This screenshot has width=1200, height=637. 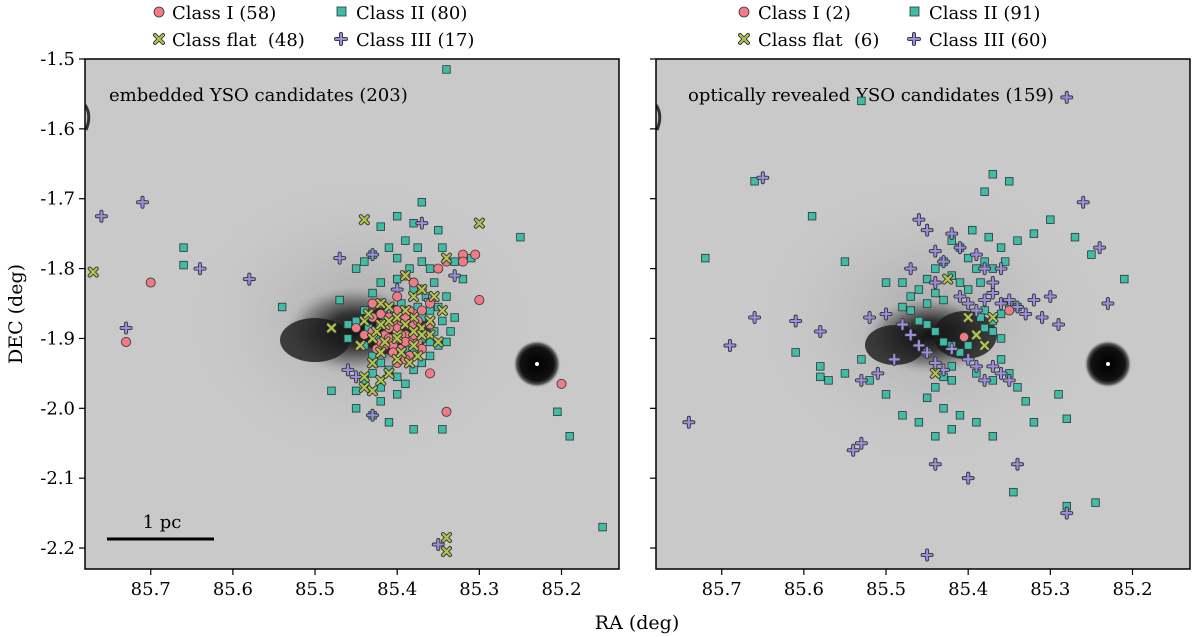 What do you see at coordinates (1050, 589) in the screenshot?
I see `x-tick-label: 85.3` at bounding box center [1050, 589].